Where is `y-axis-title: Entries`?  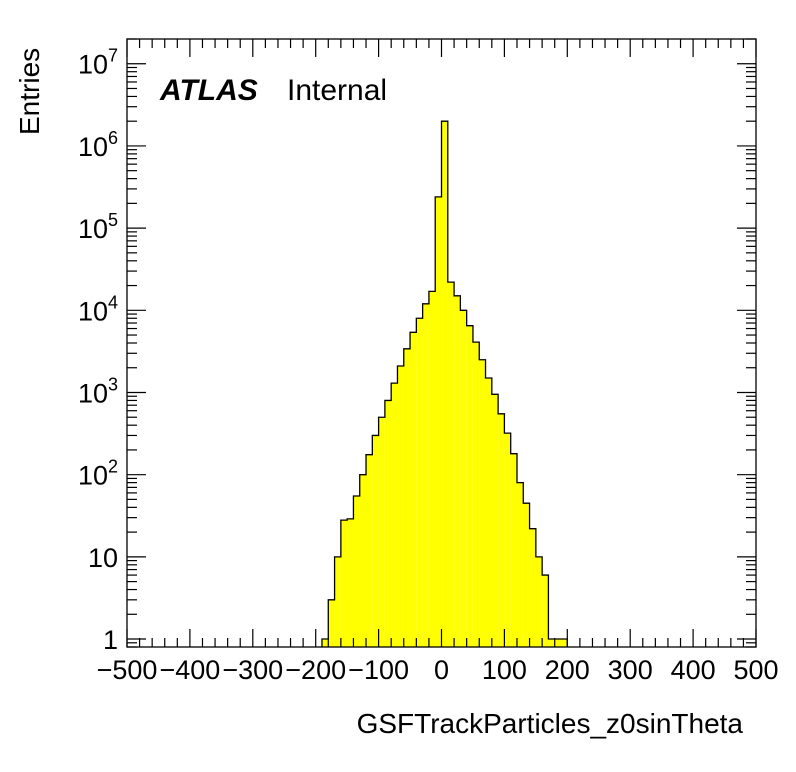
y-axis-title: Entries is located at coordinates (29, 91).